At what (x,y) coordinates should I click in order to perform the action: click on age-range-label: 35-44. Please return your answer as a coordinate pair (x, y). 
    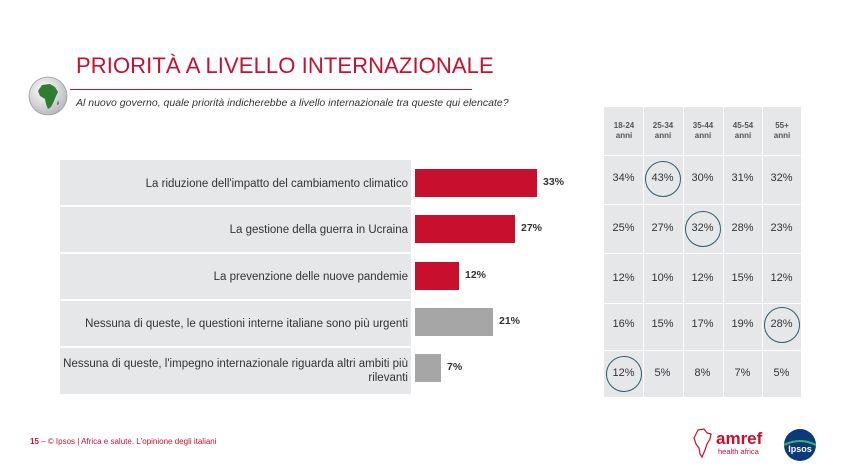
    Looking at the image, I should click on (703, 125).